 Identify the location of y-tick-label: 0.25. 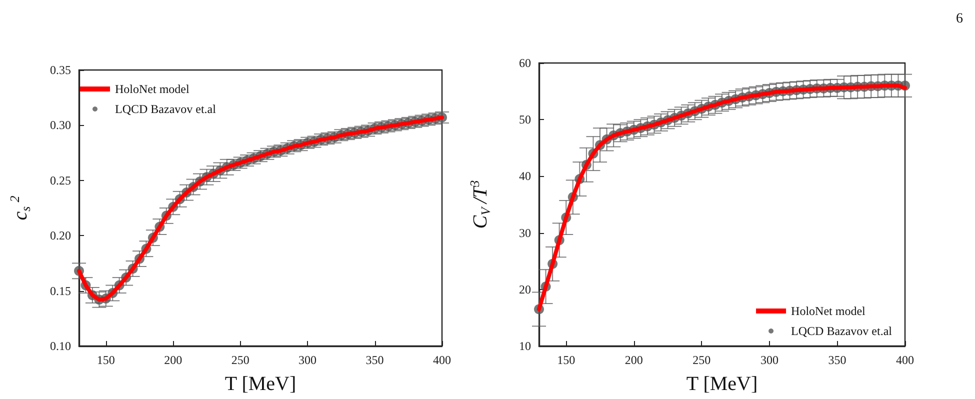
(60, 180).